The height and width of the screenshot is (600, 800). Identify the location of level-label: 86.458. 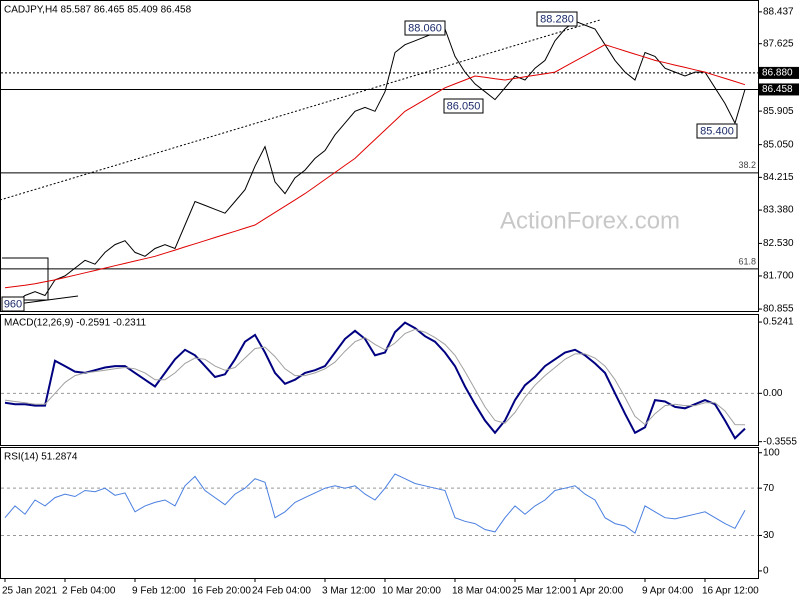
(777, 89).